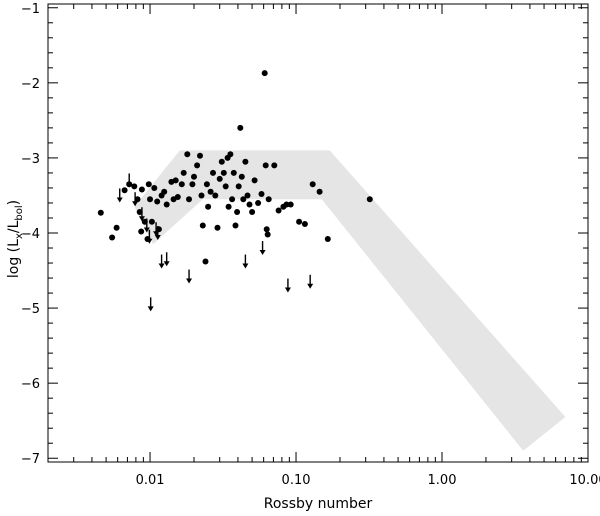  What do you see at coordinates (30, 384) in the screenshot?
I see `y-tick-label: −6` at bounding box center [30, 384].